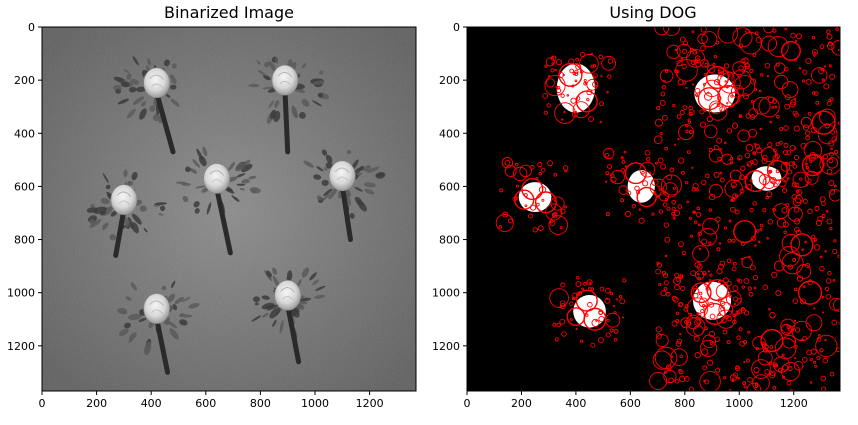  I want to click on x-tick-label: 600, so click(630, 403).